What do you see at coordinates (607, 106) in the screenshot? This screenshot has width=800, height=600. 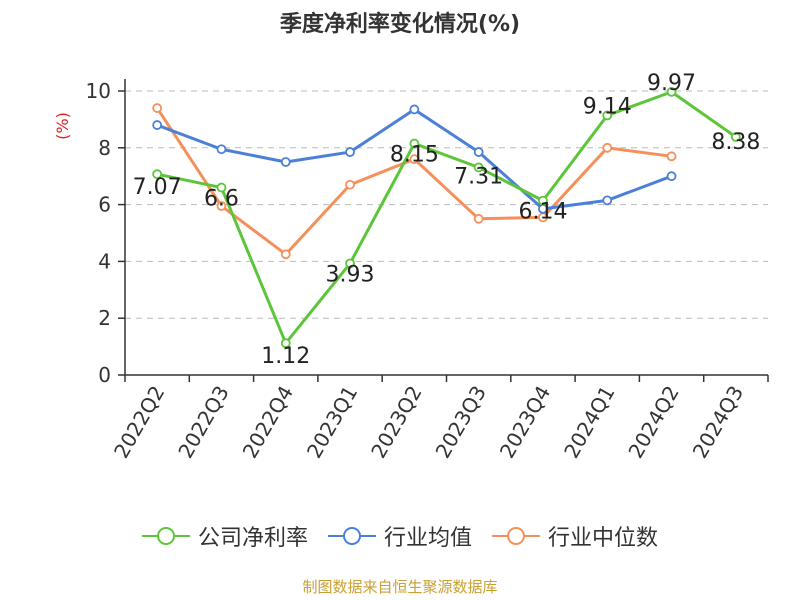 I see `data-label: 9.14` at bounding box center [607, 106].